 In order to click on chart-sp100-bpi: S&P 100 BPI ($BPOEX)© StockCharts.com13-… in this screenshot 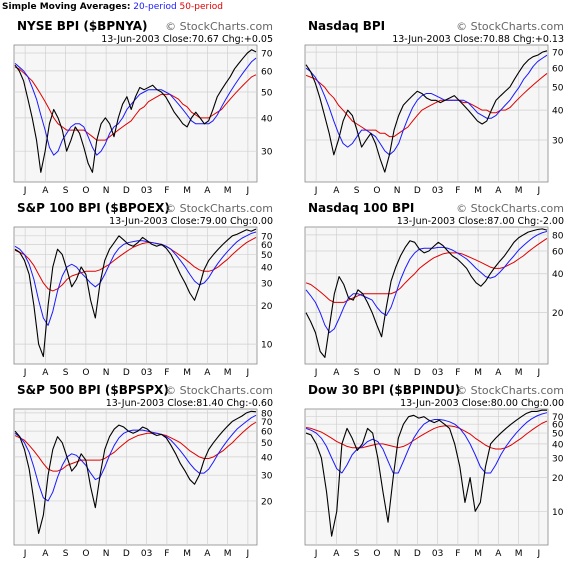, I will do `click(143, 289)`.